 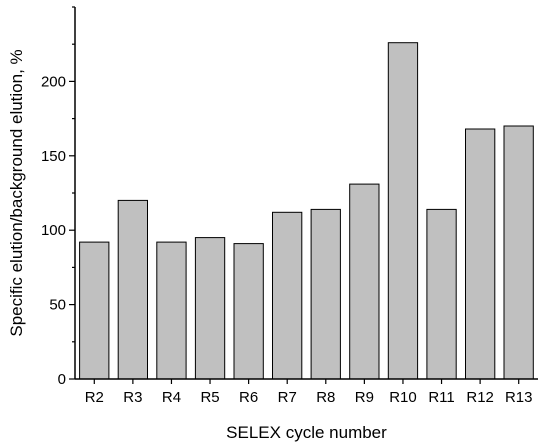 What do you see at coordinates (309, 392) in the screenshot?
I see `x-ticks-group: R2 R3 R4 R5 R6 R7 R8 R9 R10 R11 R12 R13` at bounding box center [309, 392].